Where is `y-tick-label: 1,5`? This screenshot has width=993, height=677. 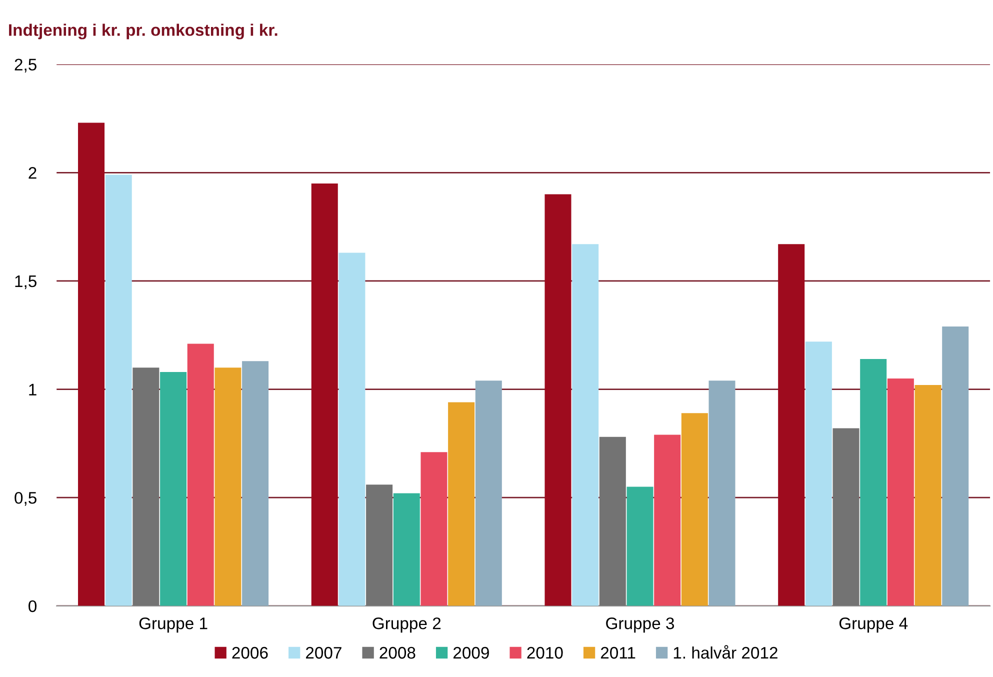 y-tick-label: 1,5 is located at coordinates (25, 283).